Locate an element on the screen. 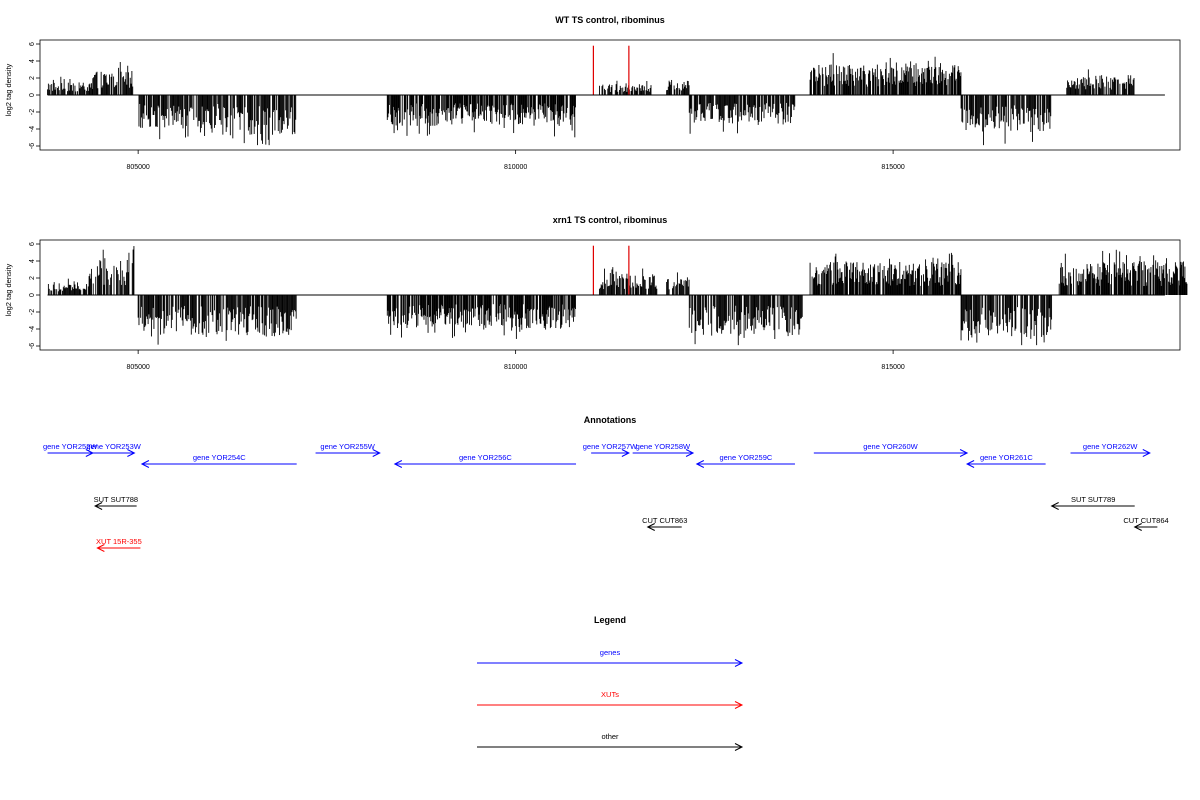 The height and width of the screenshot is (800, 1200). legend: Legend genes XUTs other is located at coordinates (610, 683).